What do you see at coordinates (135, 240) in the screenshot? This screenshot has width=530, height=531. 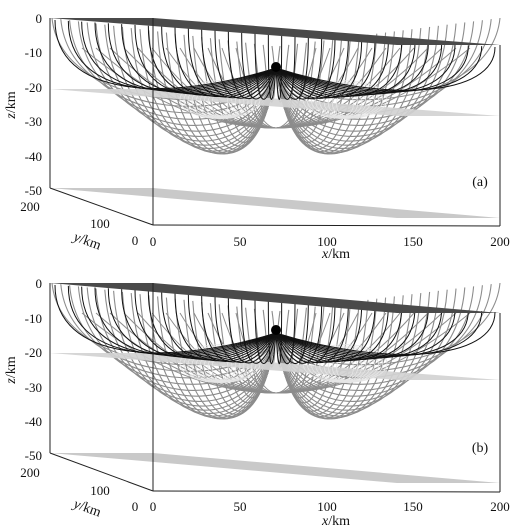 I see `y-tick-label: 0` at bounding box center [135, 240].